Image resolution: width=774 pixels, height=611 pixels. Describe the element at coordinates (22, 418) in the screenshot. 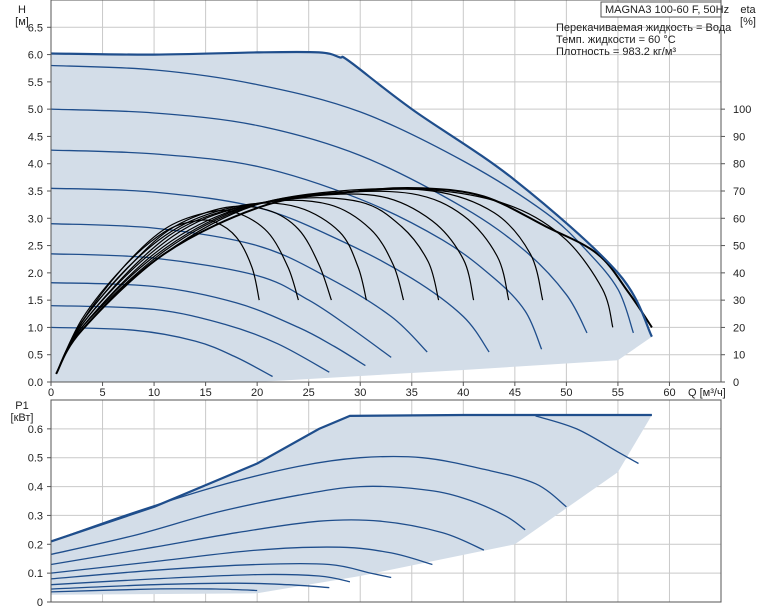

I see `power-axis-unit: [кВт]` at that location.